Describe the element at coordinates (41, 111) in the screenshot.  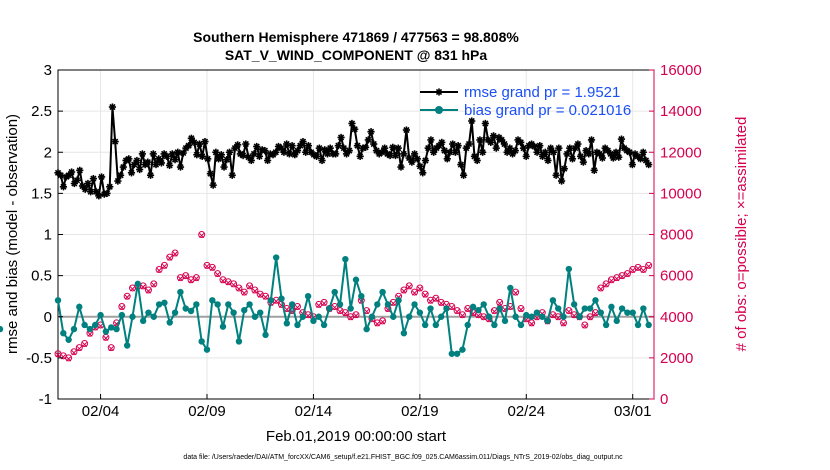
I see `y-tick-label: 2.5` at that location.